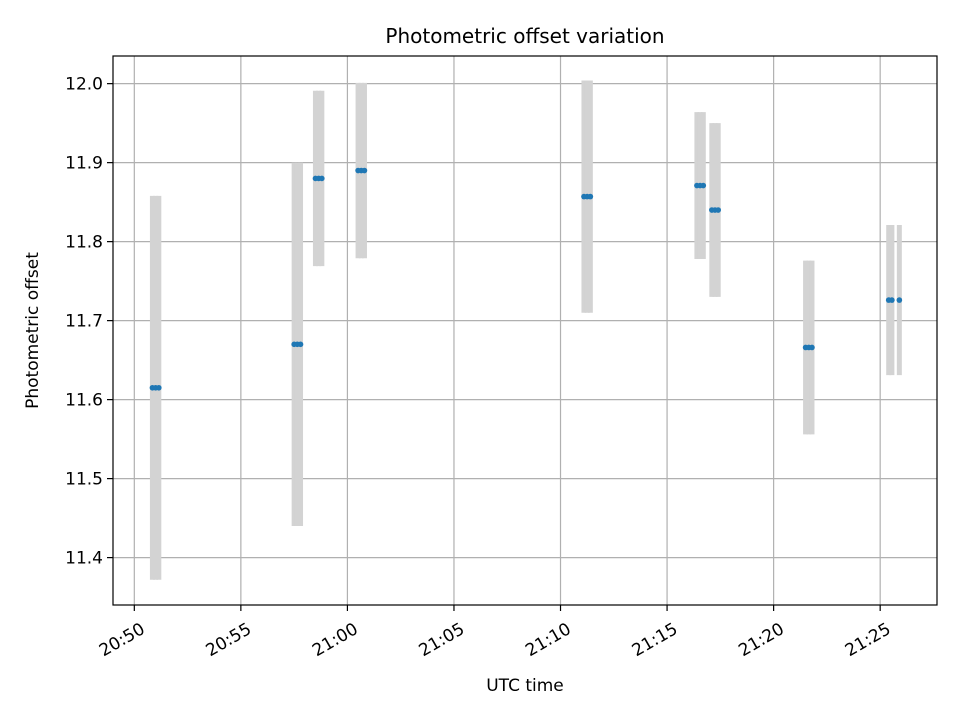  I want to click on y-tick-label: 11.9, so click(84, 164).